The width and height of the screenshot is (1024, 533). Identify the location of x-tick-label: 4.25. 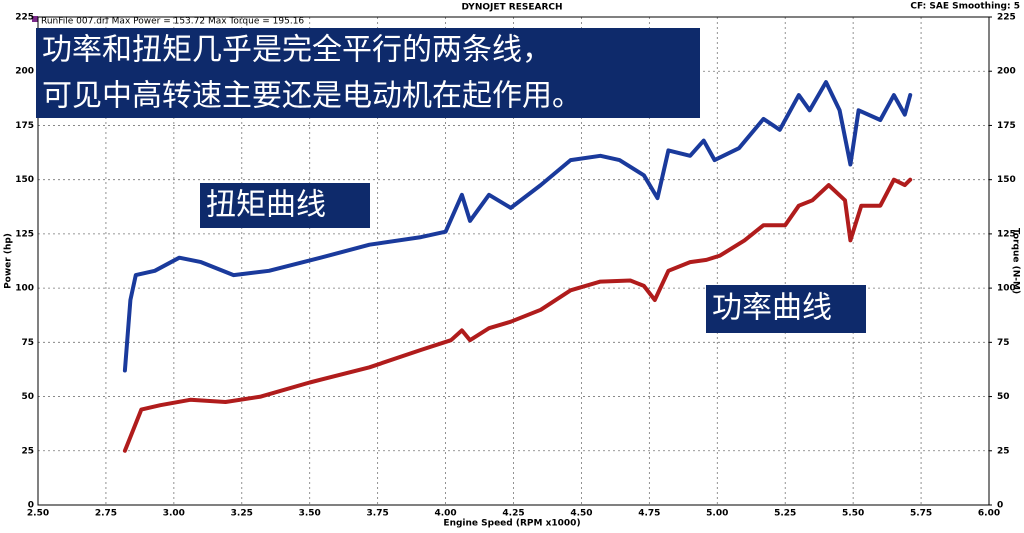
(513, 514).